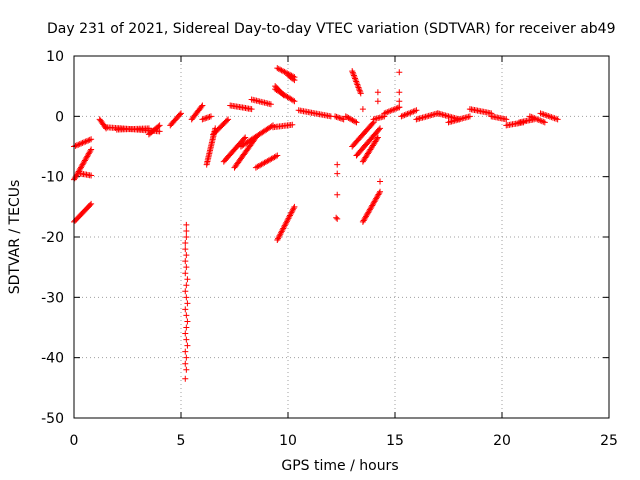 The width and height of the screenshot is (640, 480). What do you see at coordinates (609, 441) in the screenshot?
I see `x-tick-label: 25` at bounding box center [609, 441].